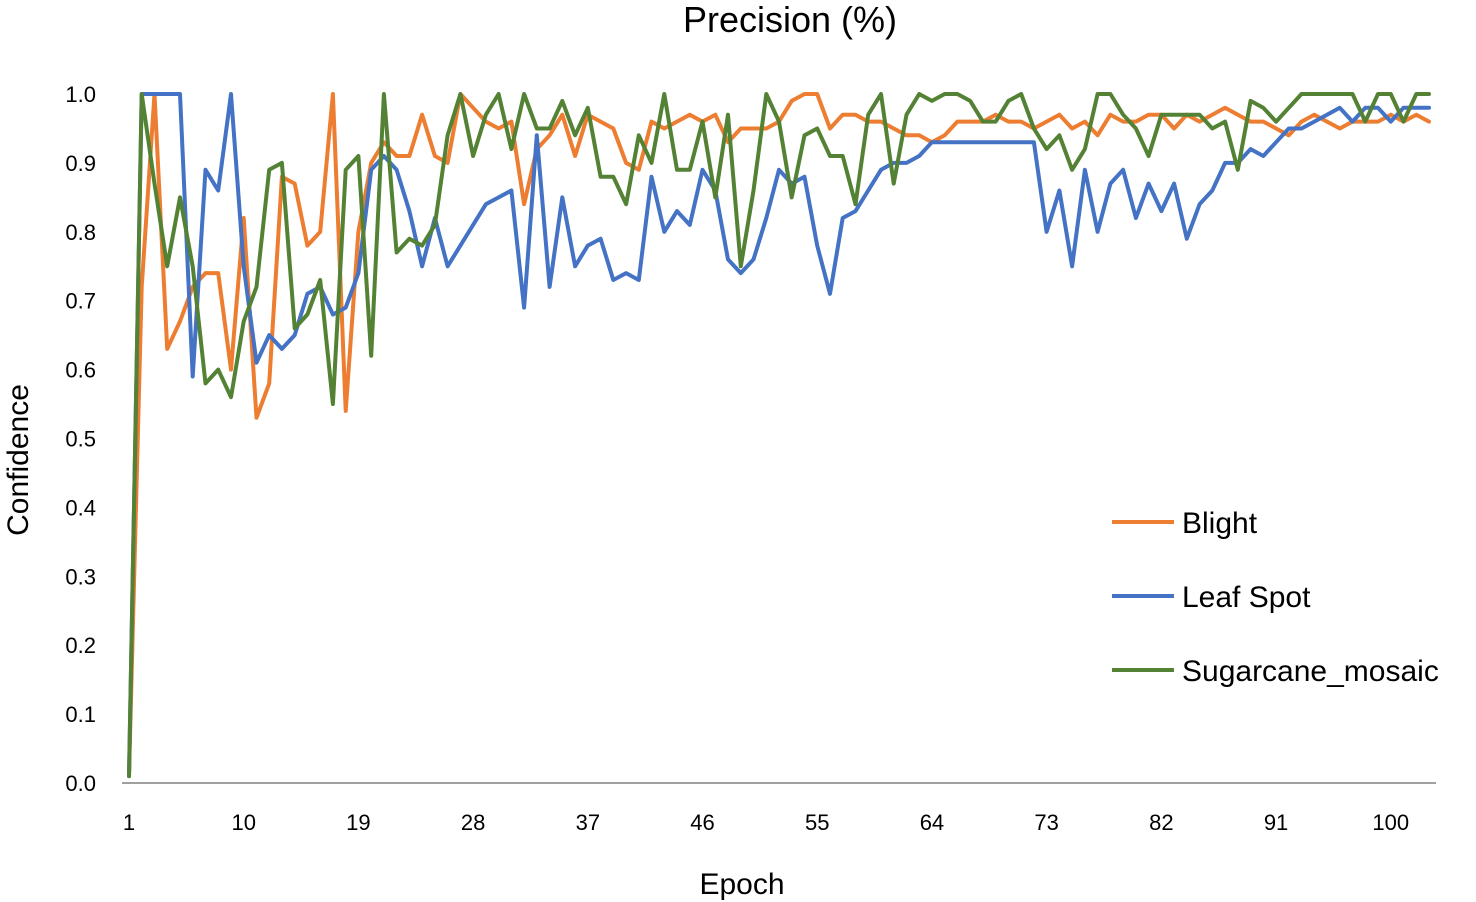  I want to click on y-tick-label: 0.0, so click(80, 783).